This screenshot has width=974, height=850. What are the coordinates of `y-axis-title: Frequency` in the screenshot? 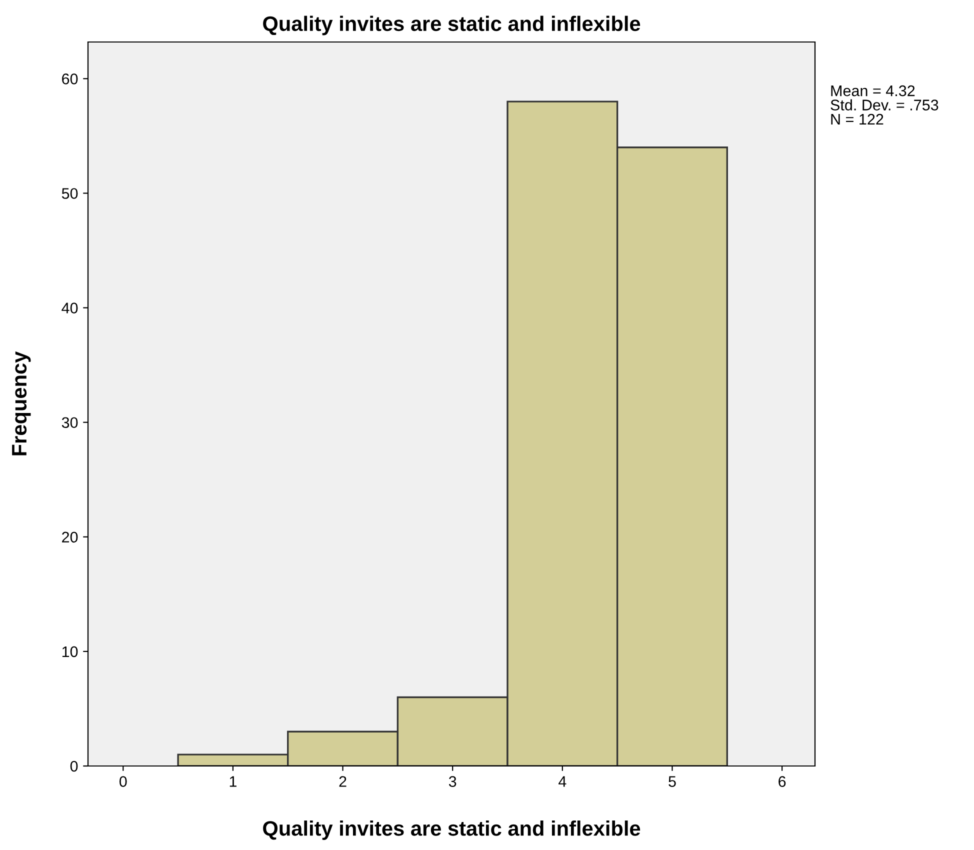 It's located at (21, 403).